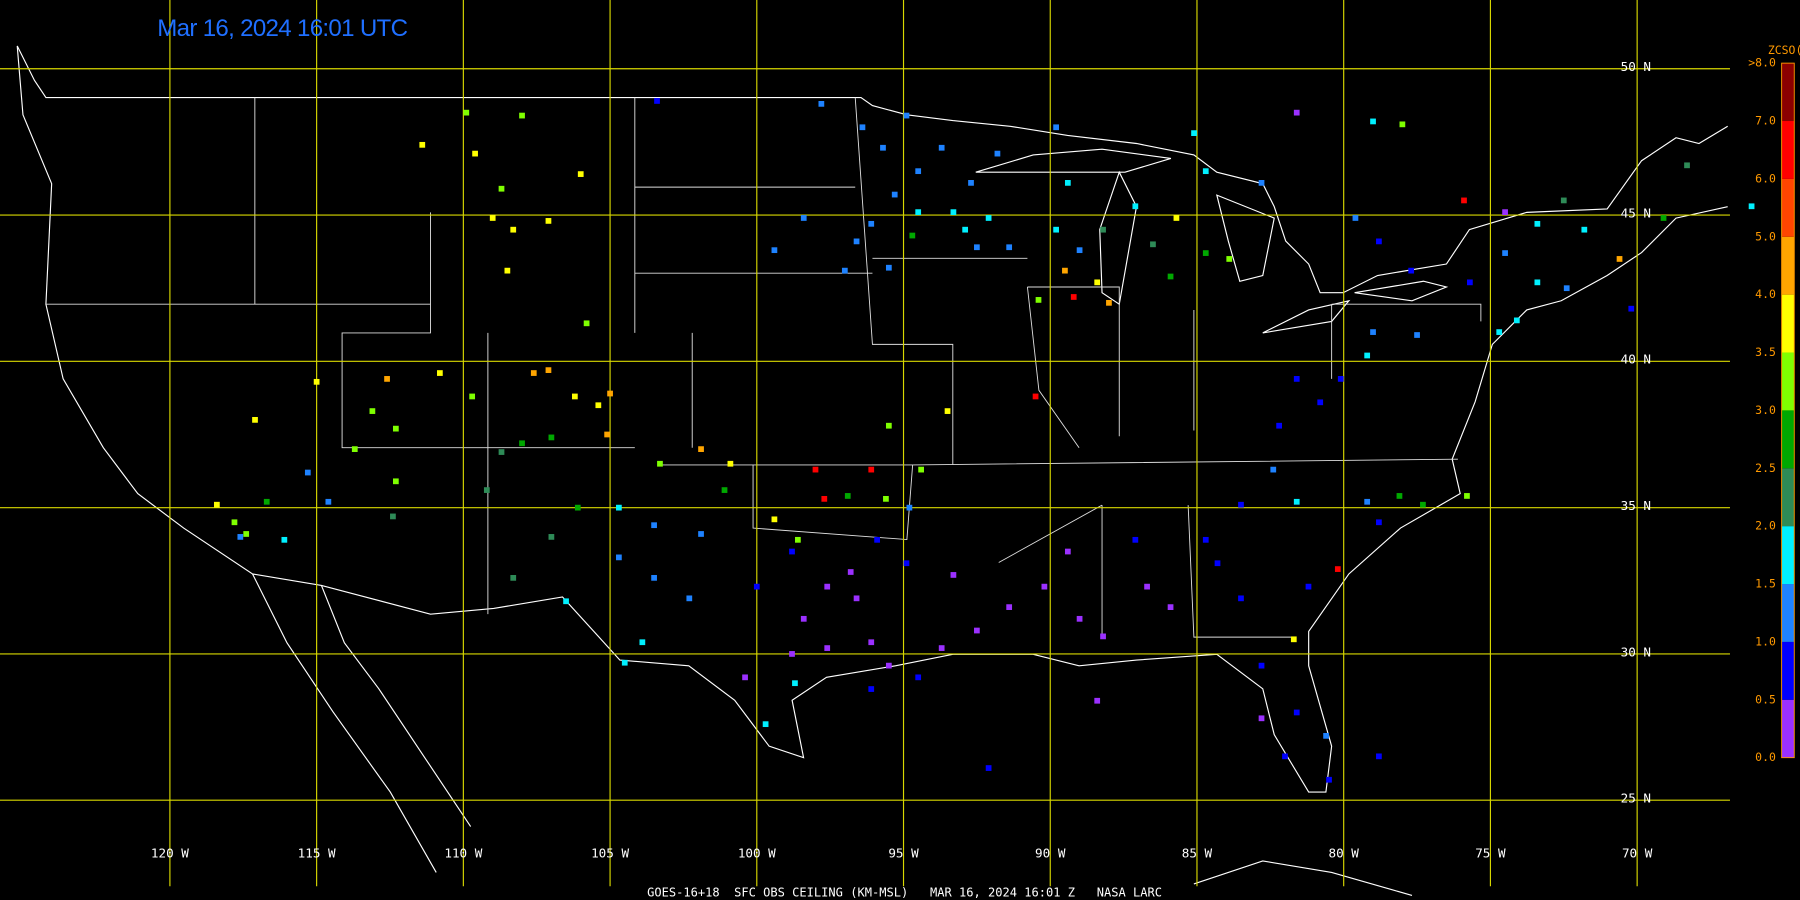 This screenshot has width=1800, height=900. Describe the element at coordinates (1765, 468) in the screenshot. I see `colorbar-label: 2.5` at that location.